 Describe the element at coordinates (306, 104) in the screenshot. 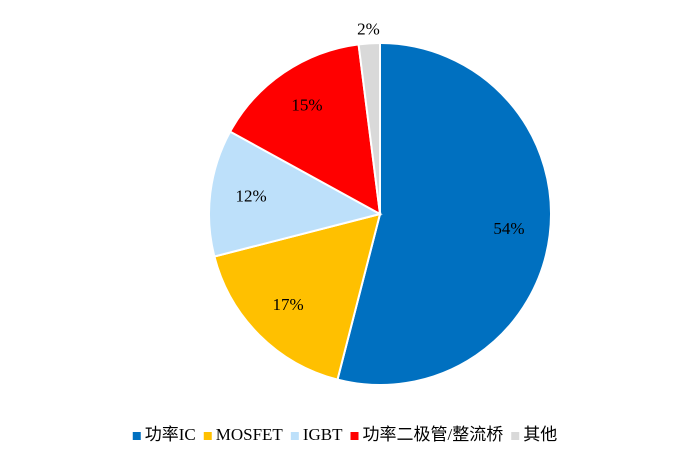

I see `data-label: 15%` at that location.